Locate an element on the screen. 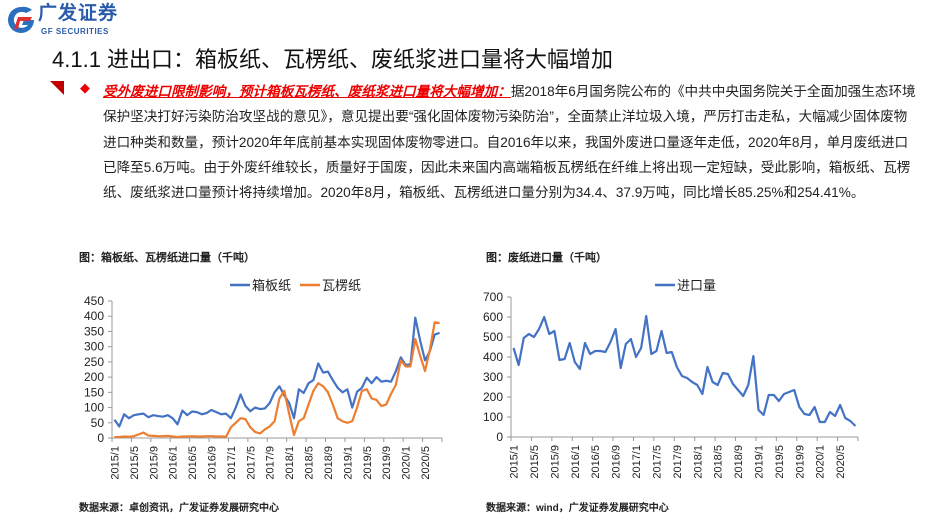 The width and height of the screenshot is (935, 528). legend-label: 箱板纸 is located at coordinates (271, 285).